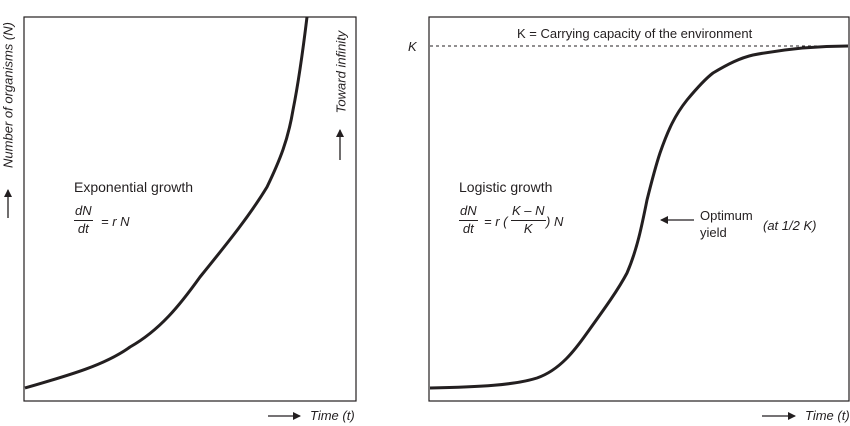  I want to click on left-x-axis-label: Time (t), so click(332, 415).